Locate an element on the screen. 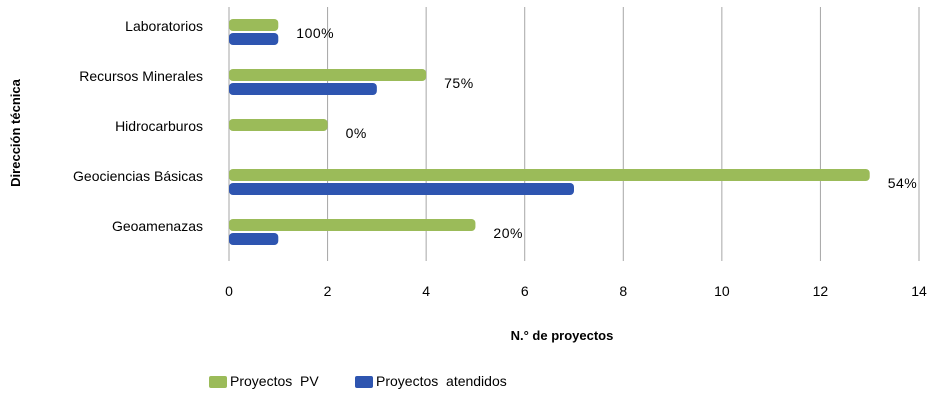 This screenshot has width=929, height=393. x-tick-label: 6 is located at coordinates (525, 291).